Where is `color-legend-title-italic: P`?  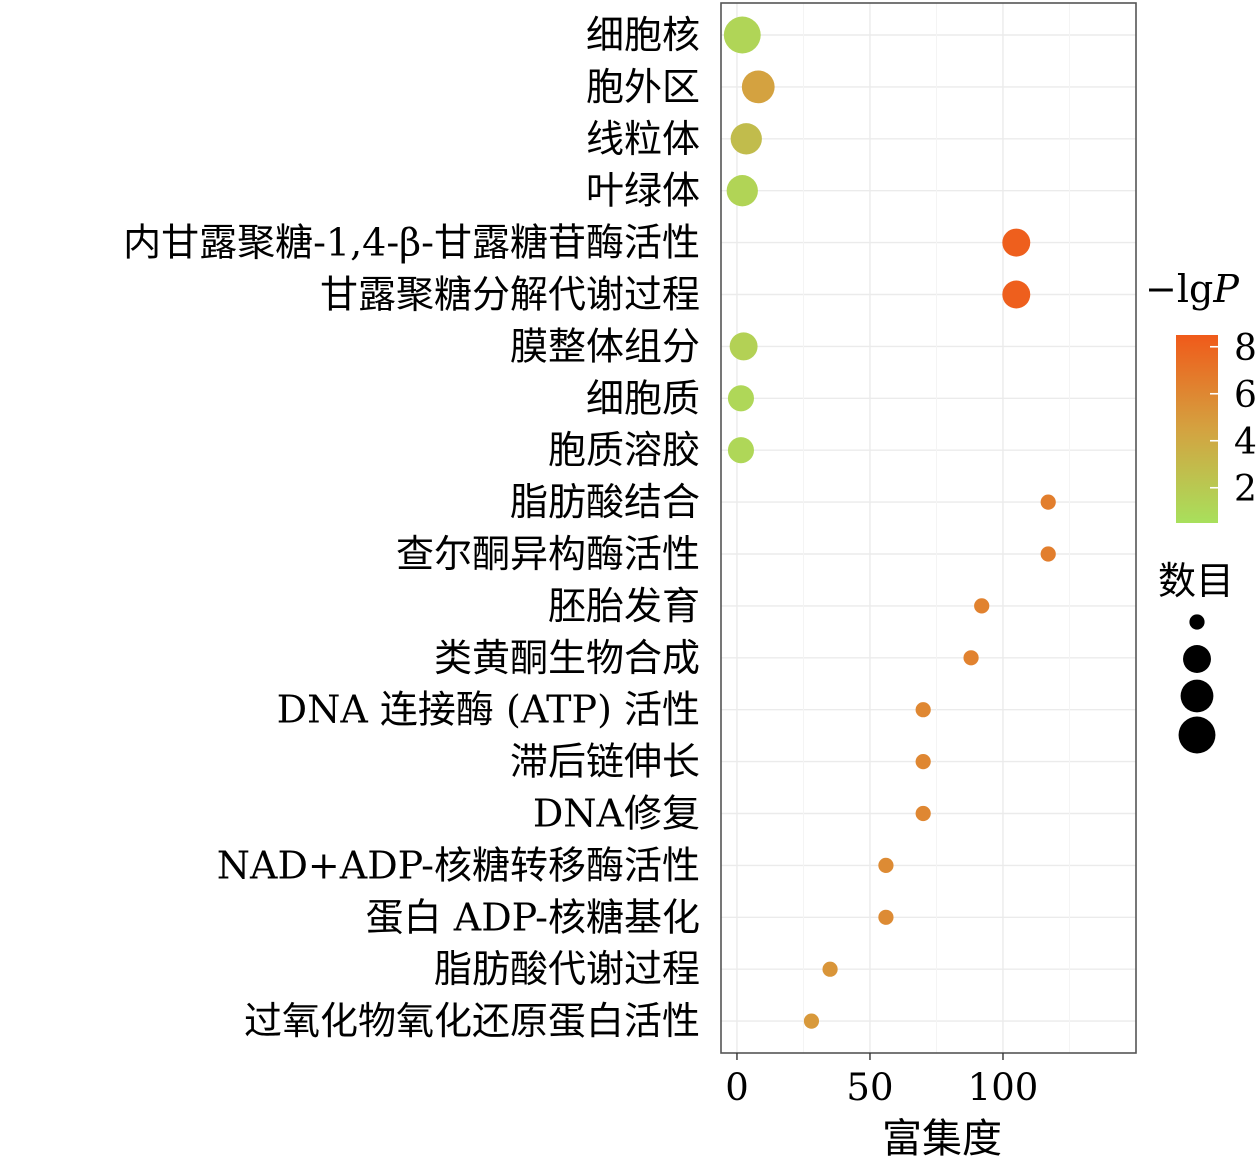 color-legend-title-italic: P is located at coordinates (1226, 289).